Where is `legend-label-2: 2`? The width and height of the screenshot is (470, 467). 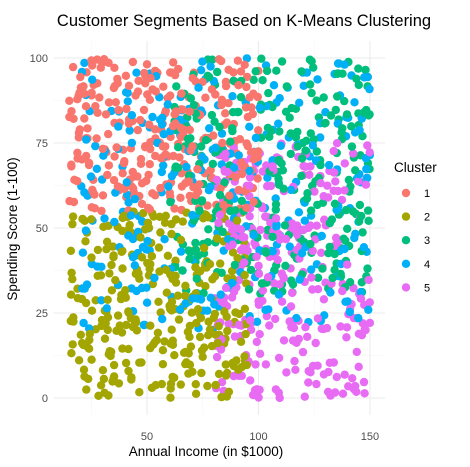 legend-label-2: 2 is located at coordinates (427, 218).